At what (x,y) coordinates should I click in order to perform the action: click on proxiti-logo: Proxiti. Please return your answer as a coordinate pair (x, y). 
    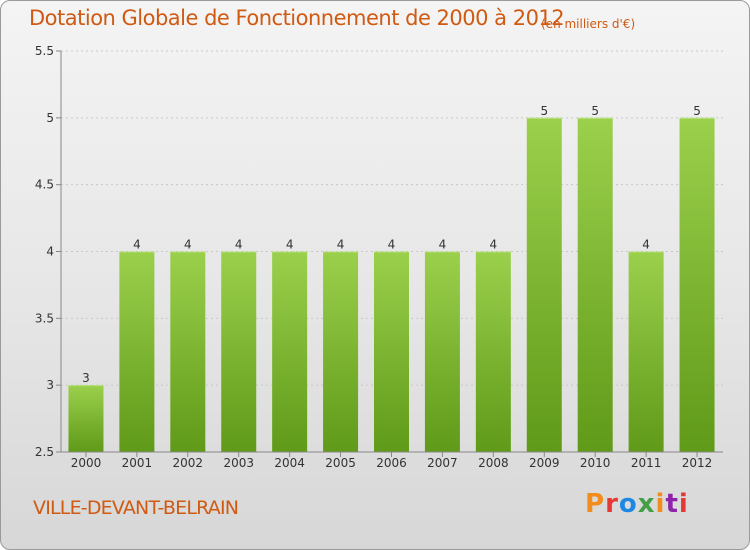
    Looking at the image, I should click on (637, 504).